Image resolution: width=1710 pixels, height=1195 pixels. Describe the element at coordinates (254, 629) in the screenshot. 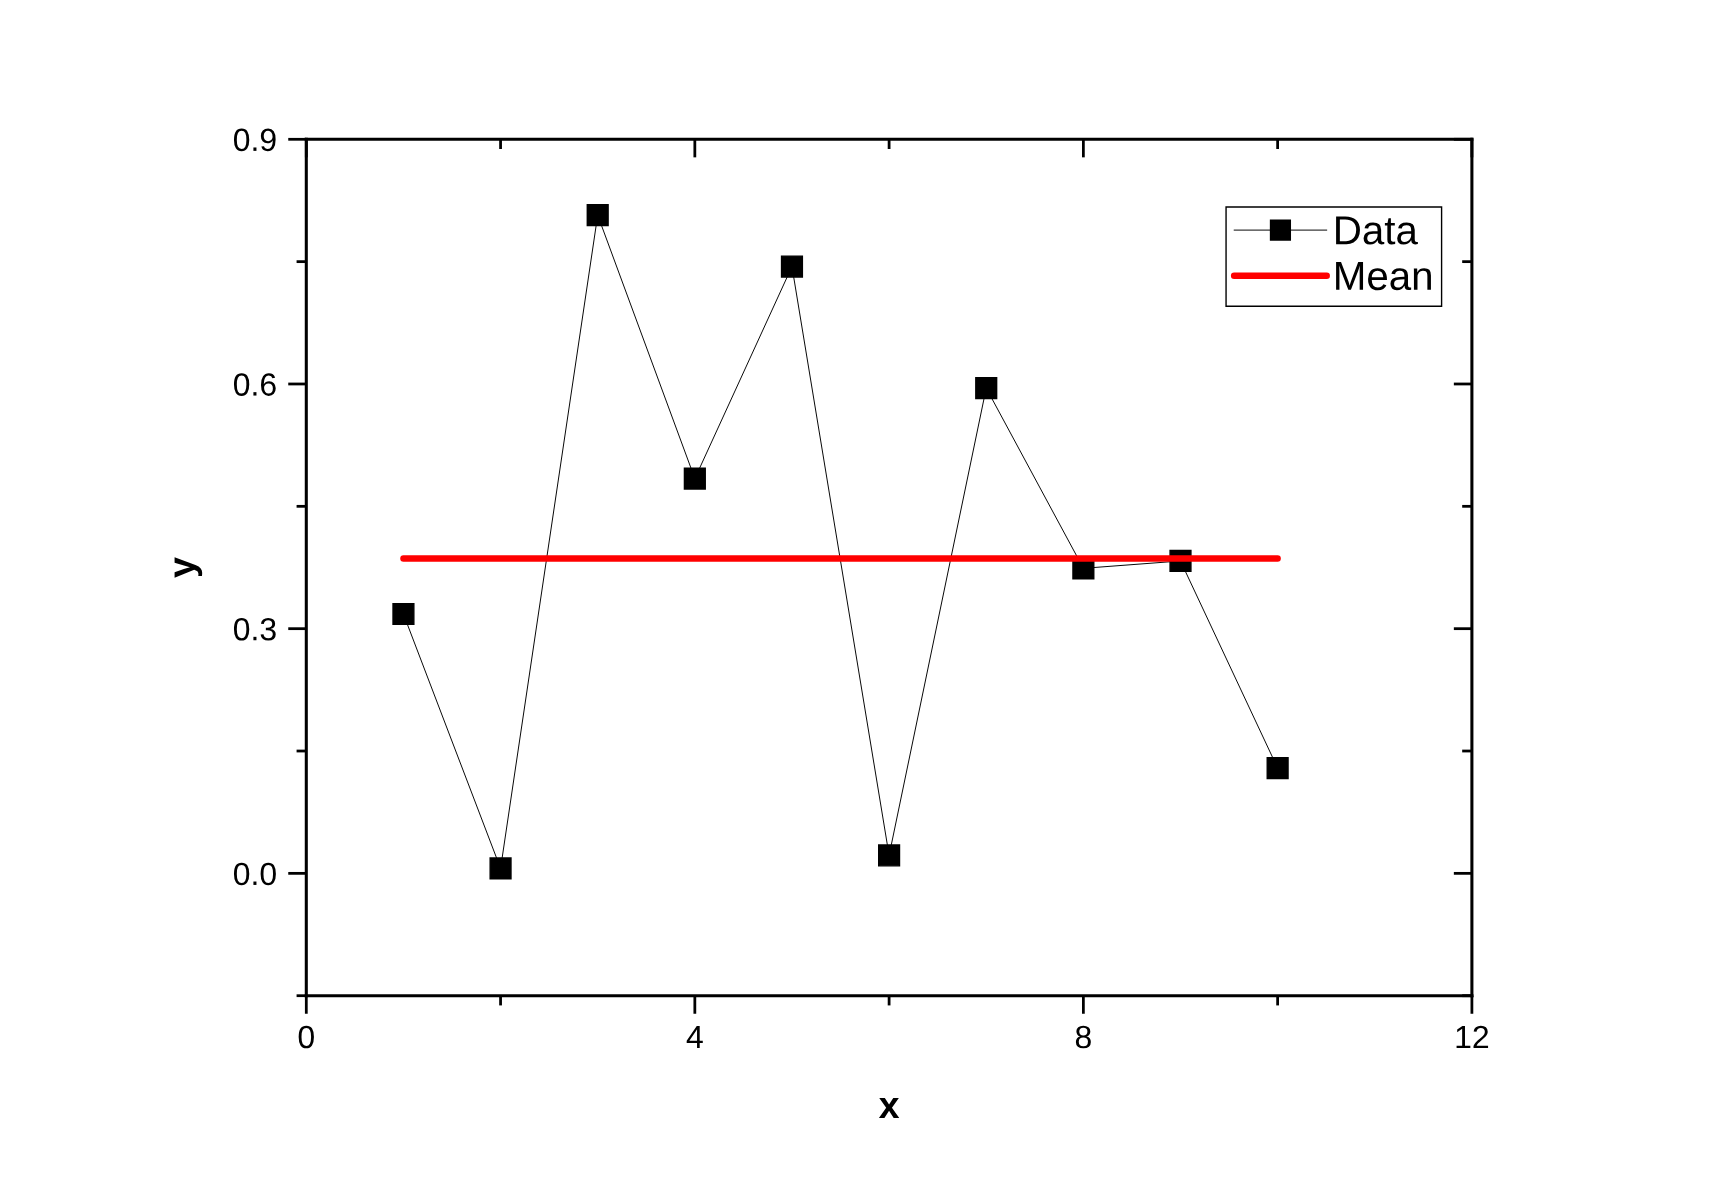

I see `y-tick-label: 0.3` at that location.